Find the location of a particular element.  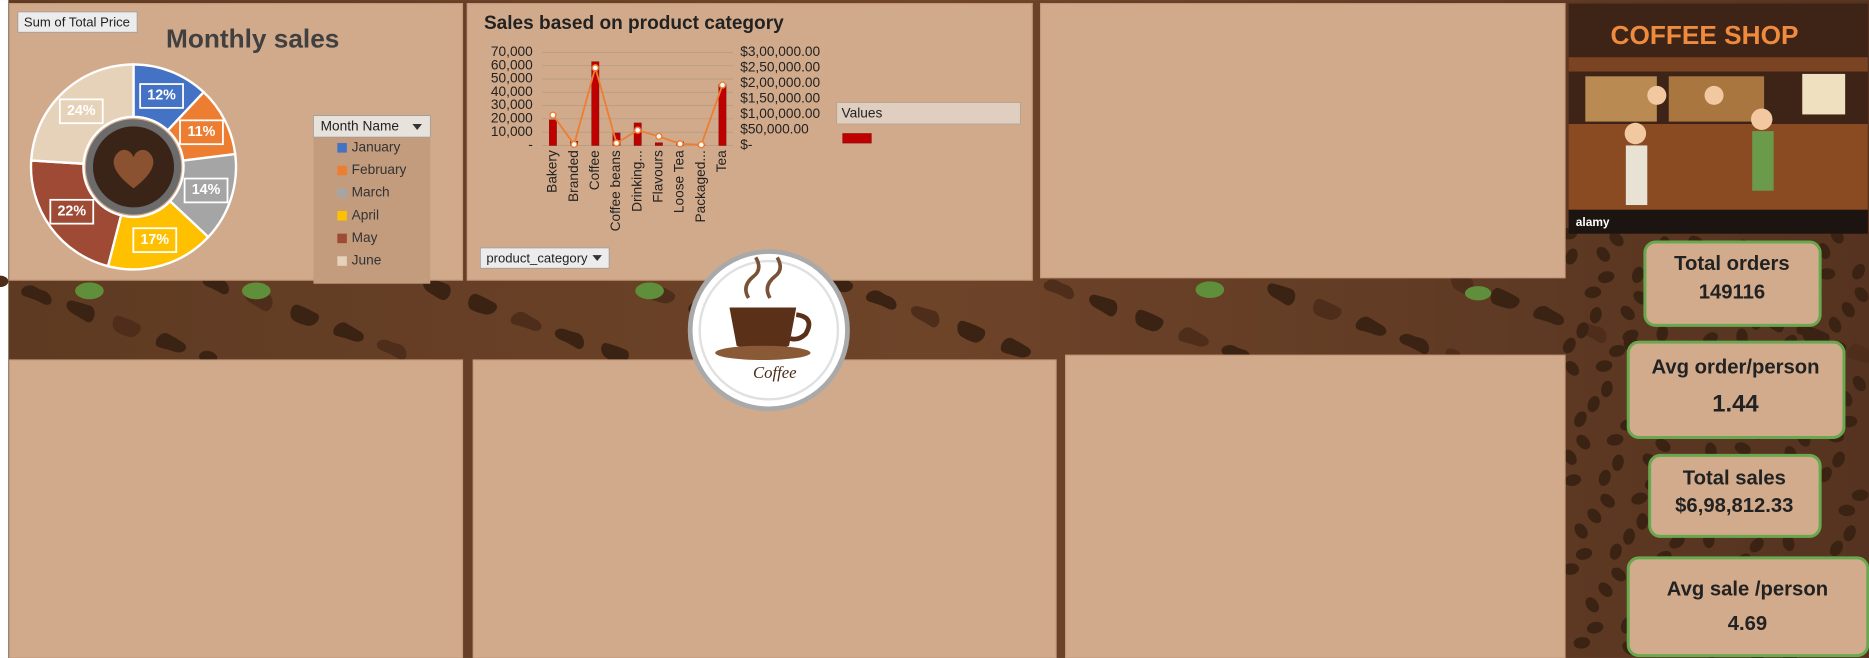

x-tick-label: Flavours is located at coordinates (658, 176).